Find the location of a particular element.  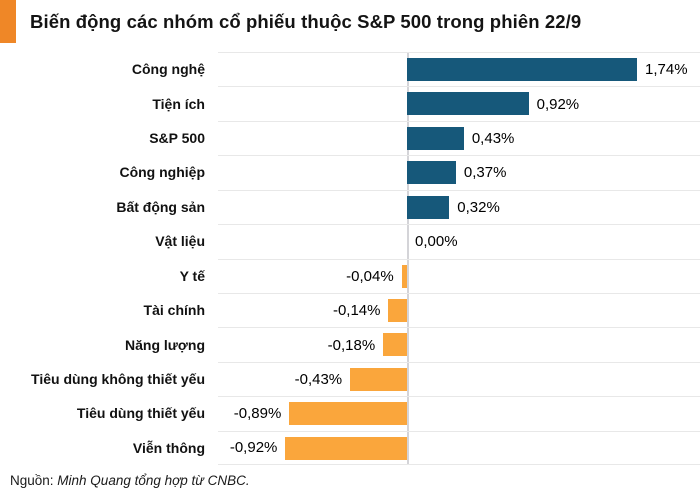

chart-row: Năng lượng -0,18% is located at coordinates (350, 344).